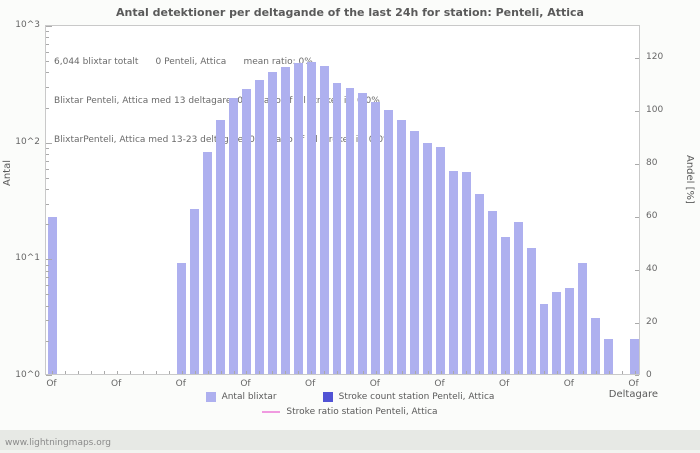 The width and height of the screenshot is (700, 453). I want to click on y-left-tick-label: 10^3, so click(27, 25).